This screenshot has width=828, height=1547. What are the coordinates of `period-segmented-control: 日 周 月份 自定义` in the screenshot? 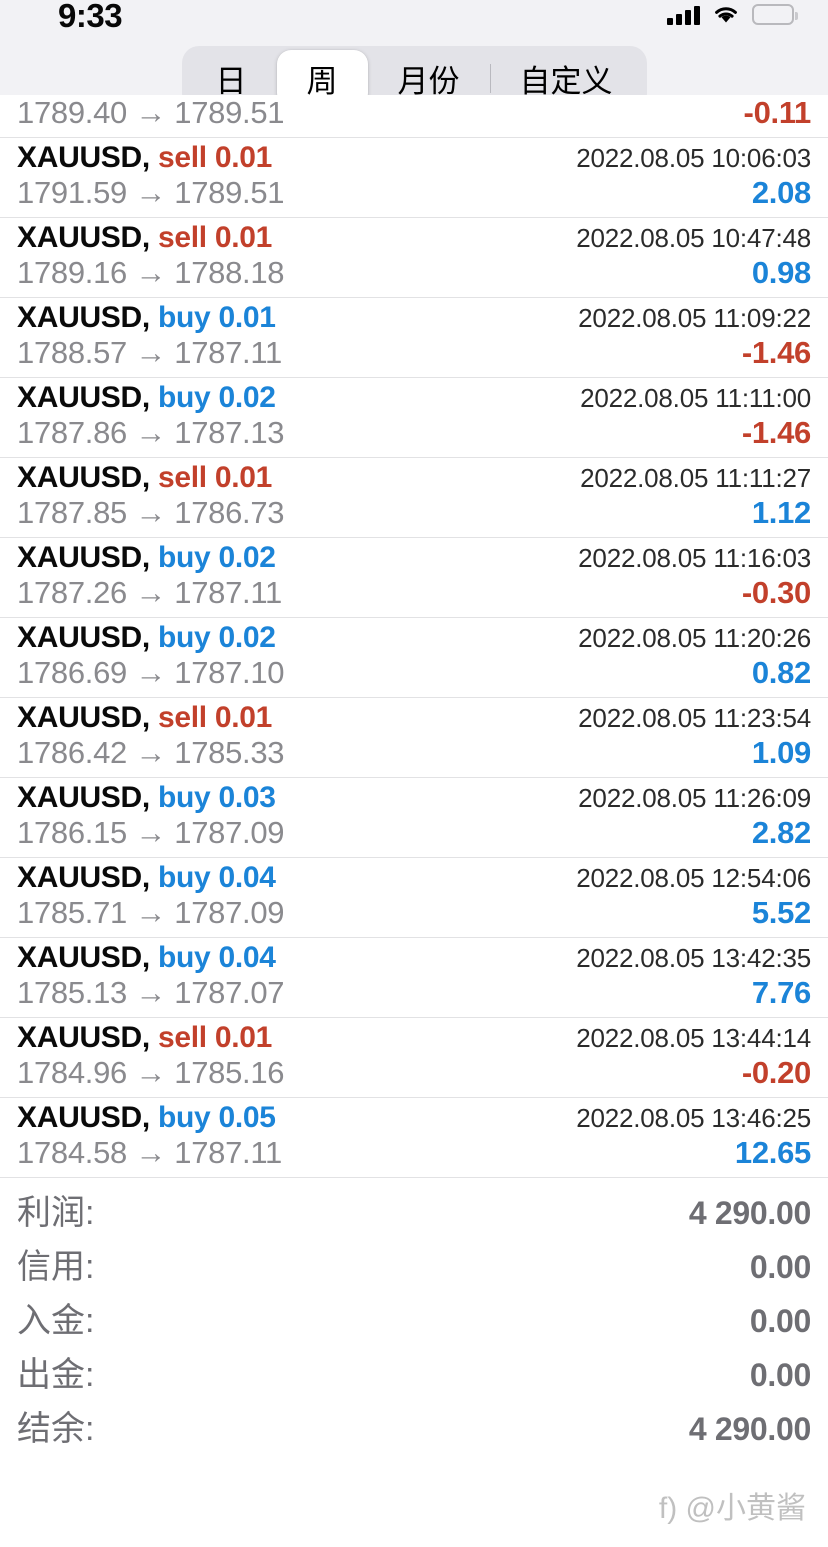 It's located at (414, 78).